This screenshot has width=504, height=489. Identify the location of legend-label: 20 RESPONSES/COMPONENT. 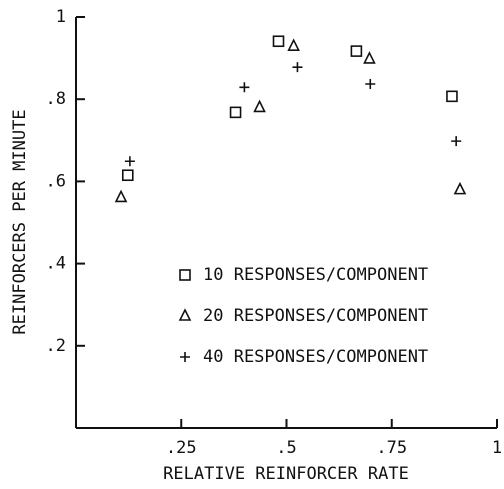
(315, 316).